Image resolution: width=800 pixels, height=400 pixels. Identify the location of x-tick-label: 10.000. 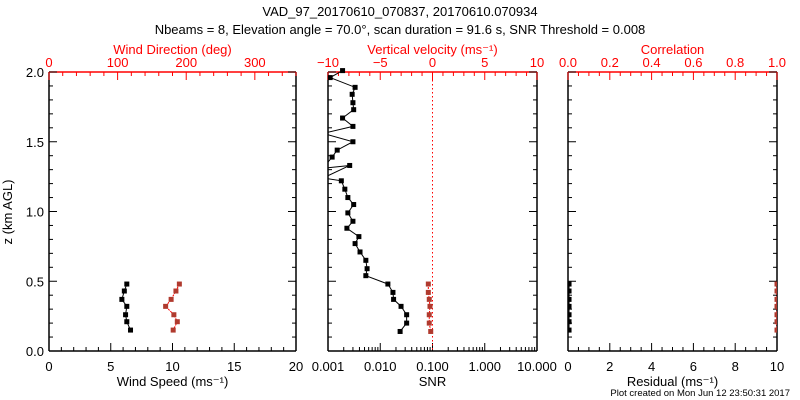
(537, 366).